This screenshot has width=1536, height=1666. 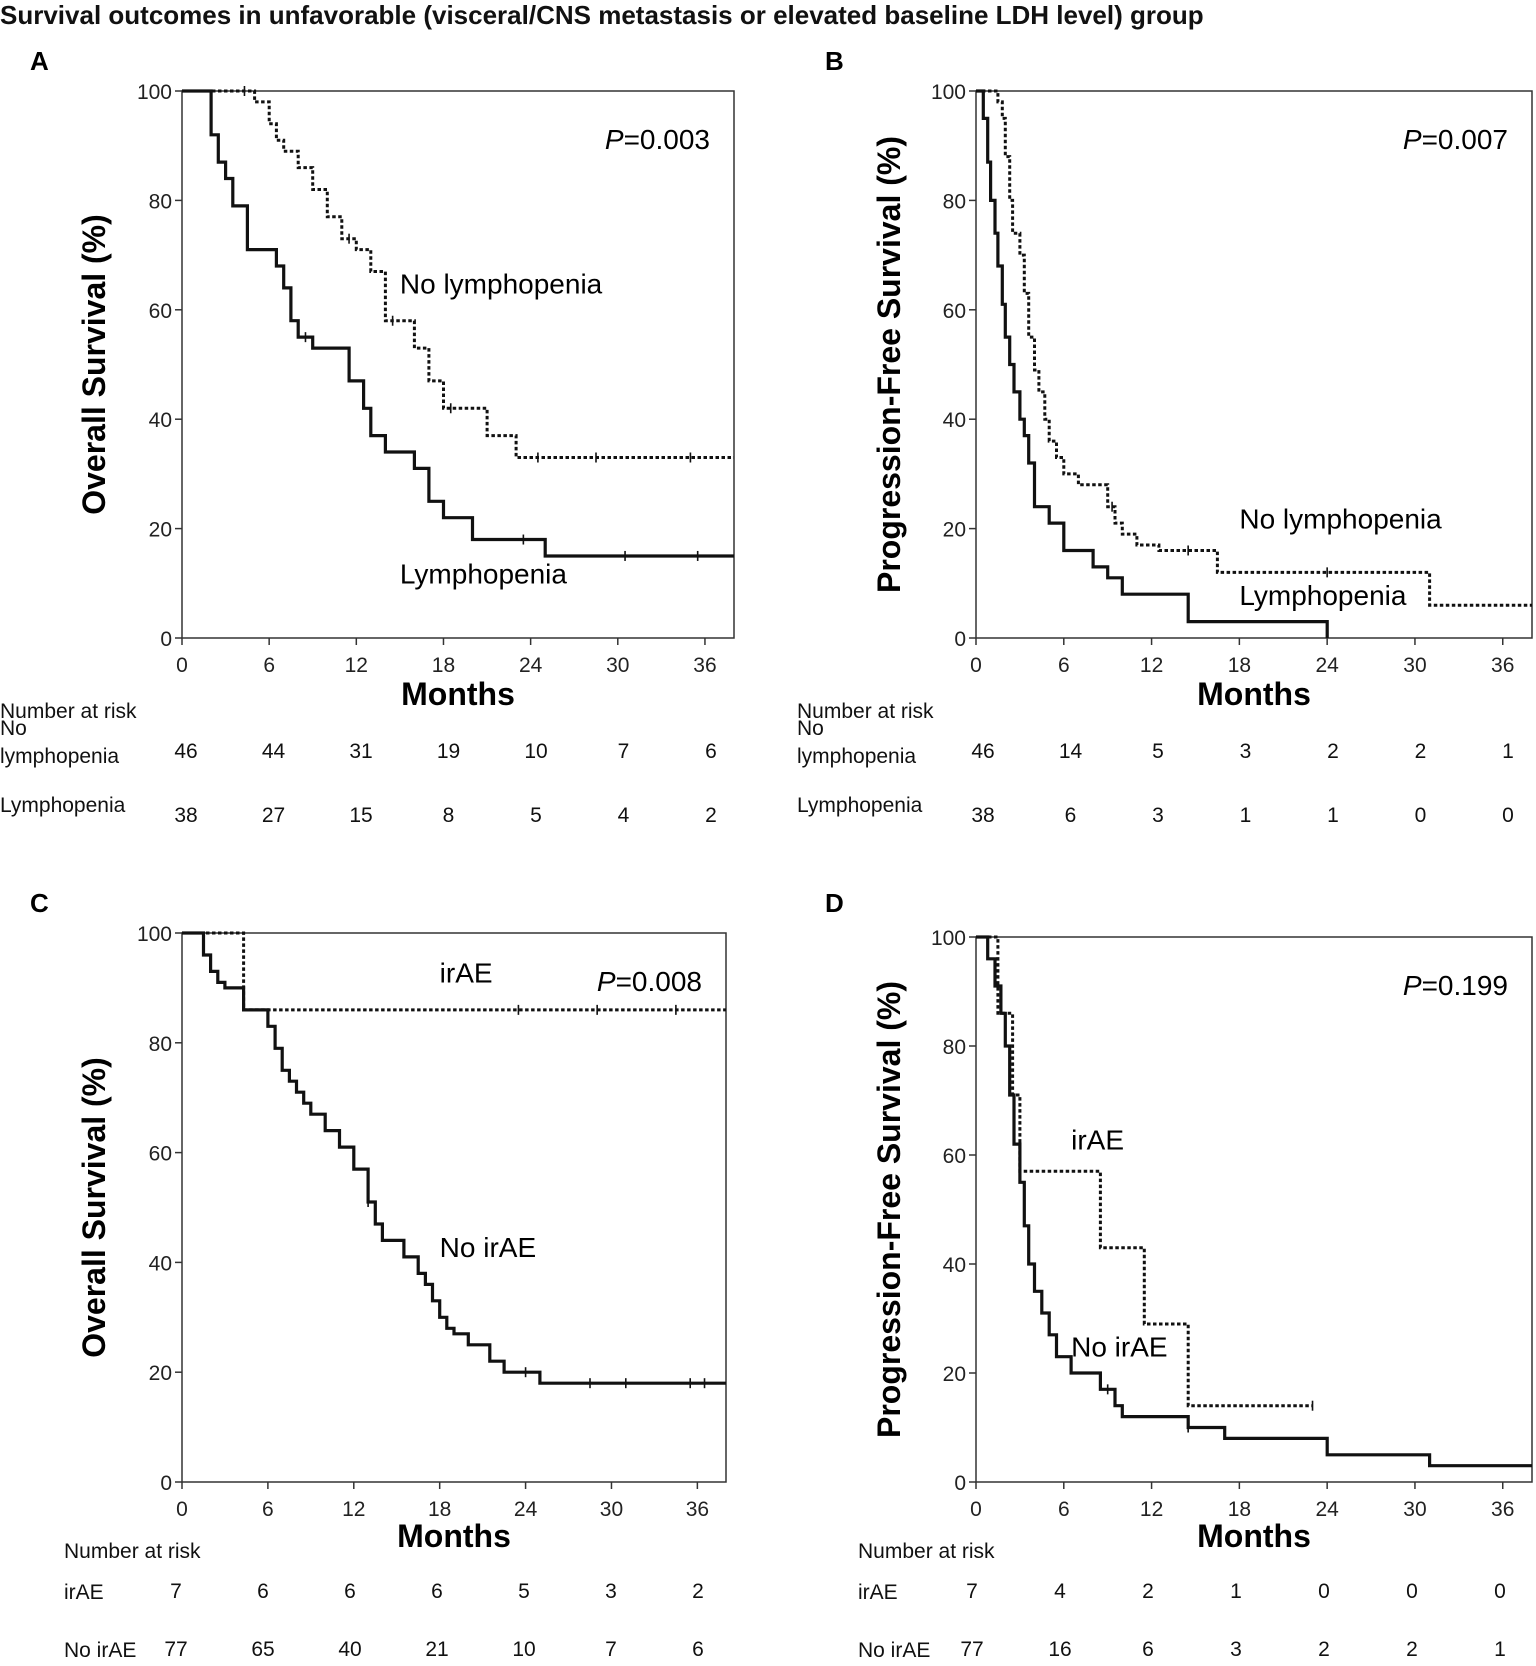 What do you see at coordinates (657, 139) in the screenshot?
I see `p-value: P=0.003` at bounding box center [657, 139].